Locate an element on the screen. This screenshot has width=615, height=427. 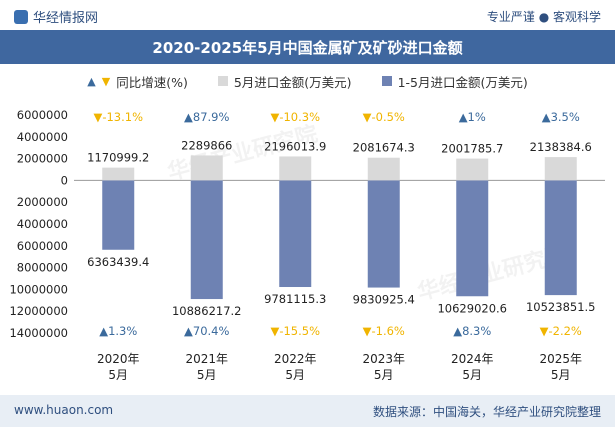
legend-label-monthly: 5月进口金额(万美元) is located at coordinates (292, 82).